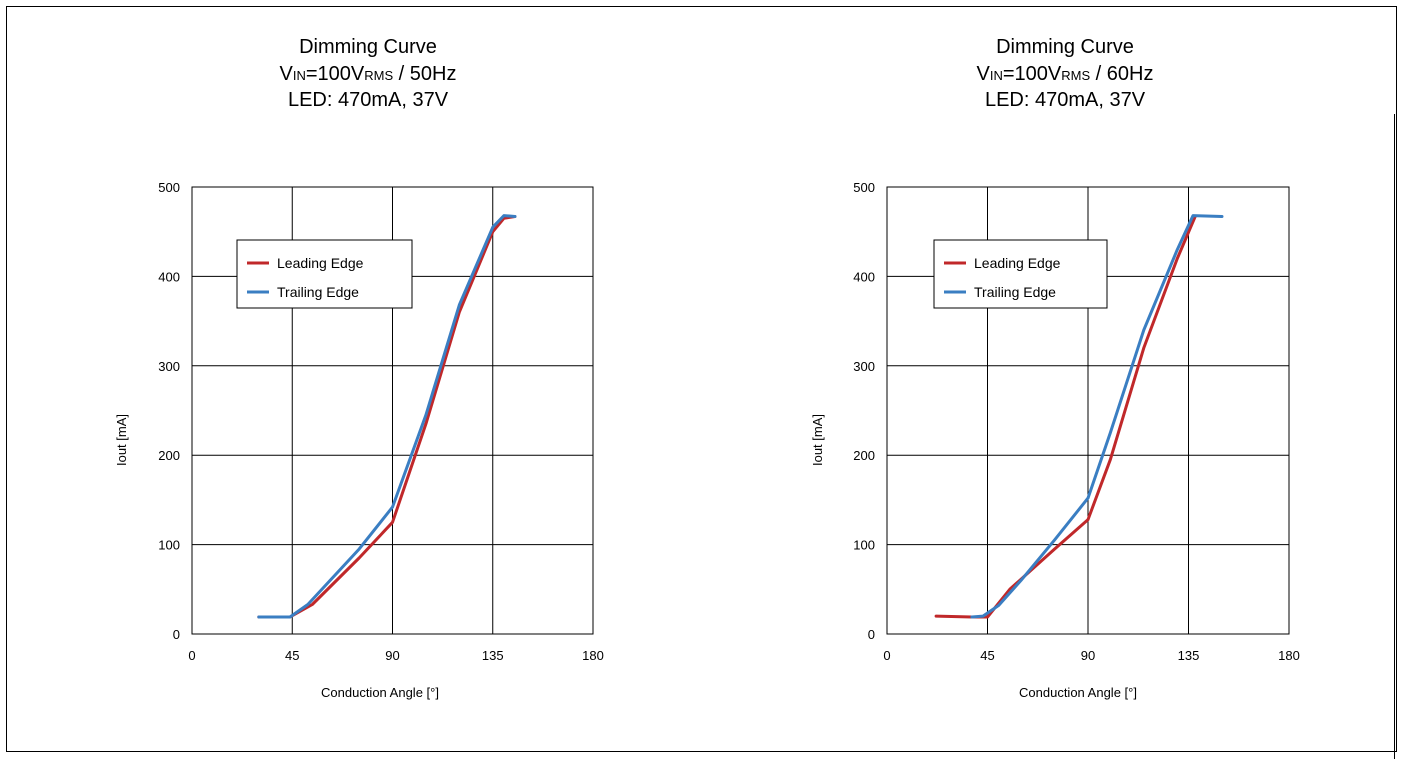 This screenshot has height=759, width=1402. What do you see at coordinates (1394, 436) in the screenshot?
I see `frame-divider` at bounding box center [1394, 436].